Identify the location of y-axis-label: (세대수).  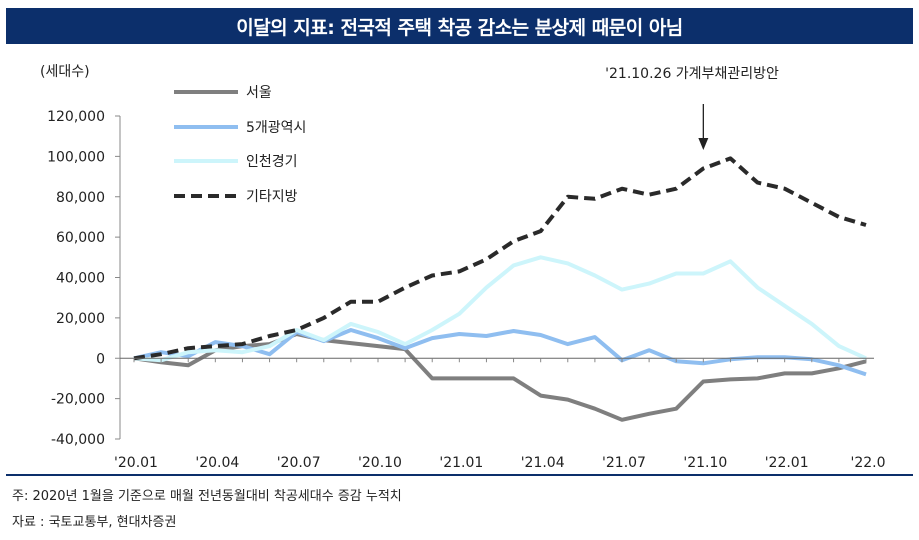
(65, 72).